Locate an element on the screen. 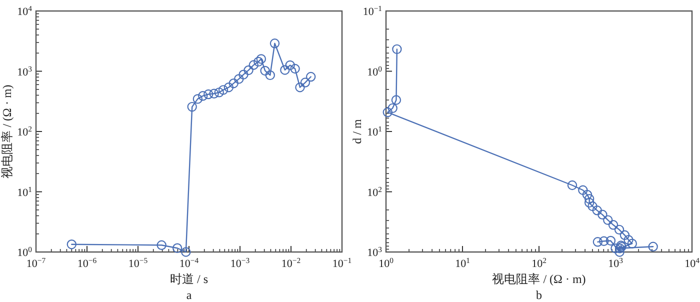  y-tick-label: 10$^{−1}$ is located at coordinates (372, 11).